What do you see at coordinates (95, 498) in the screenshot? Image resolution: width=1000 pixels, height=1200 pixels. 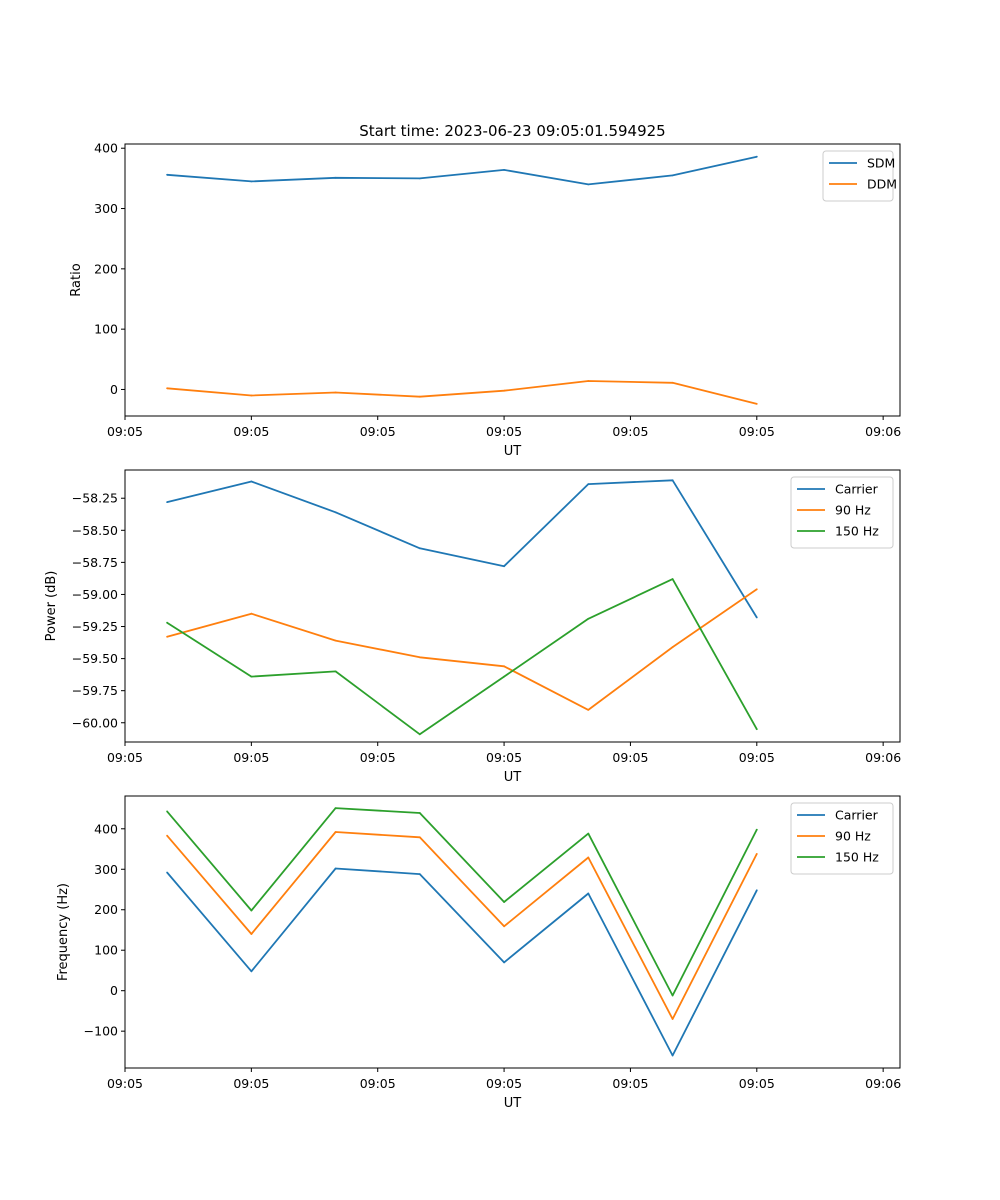 I see `y-tick-label: −58.25` at bounding box center [95, 498].